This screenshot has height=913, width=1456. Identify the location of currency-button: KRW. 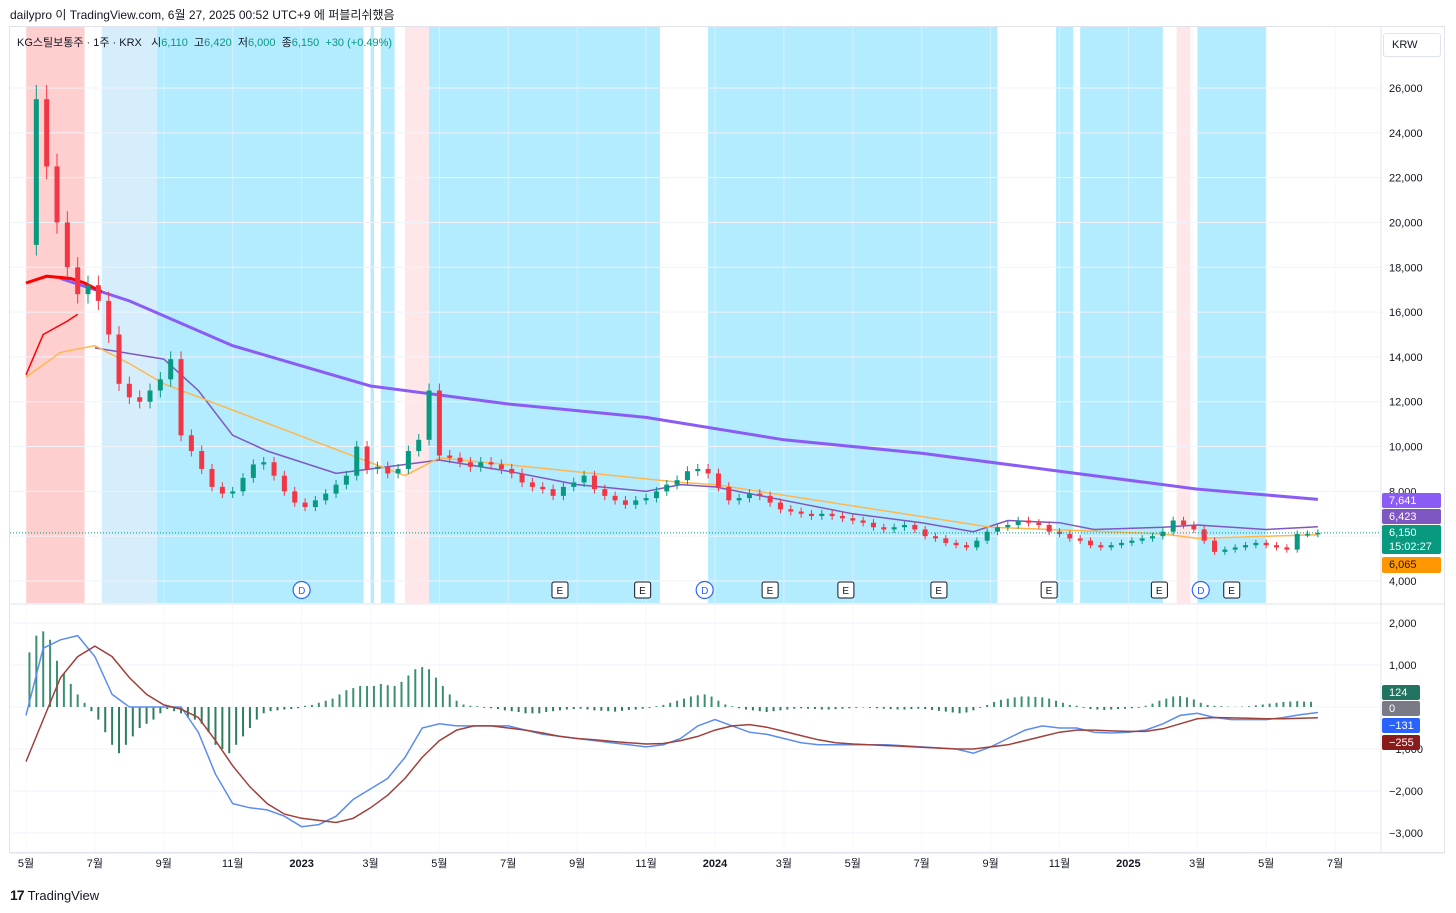
(1412, 45).